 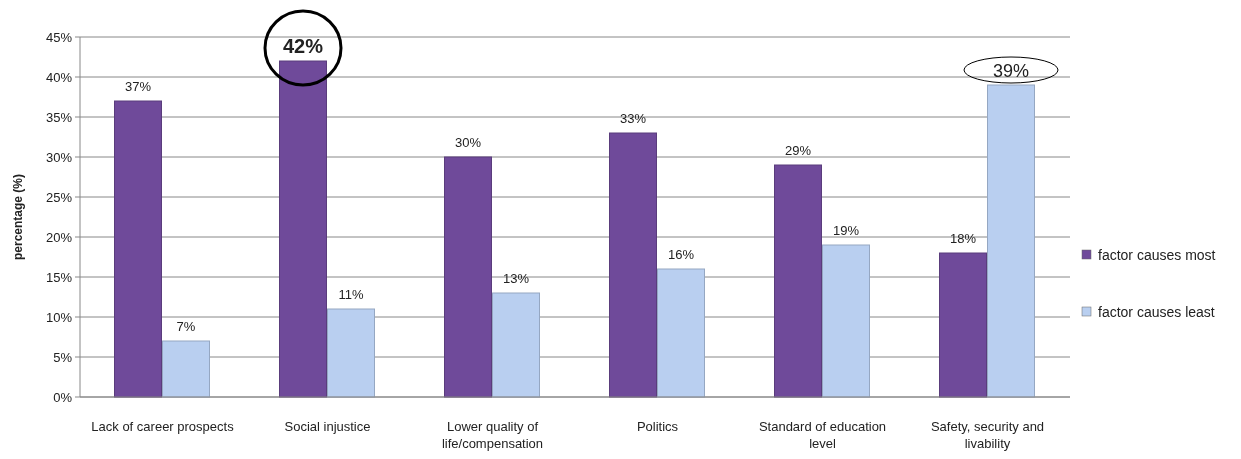 I want to click on x-tick-label: Lower quality of life/compensation, so click(x=492, y=435).